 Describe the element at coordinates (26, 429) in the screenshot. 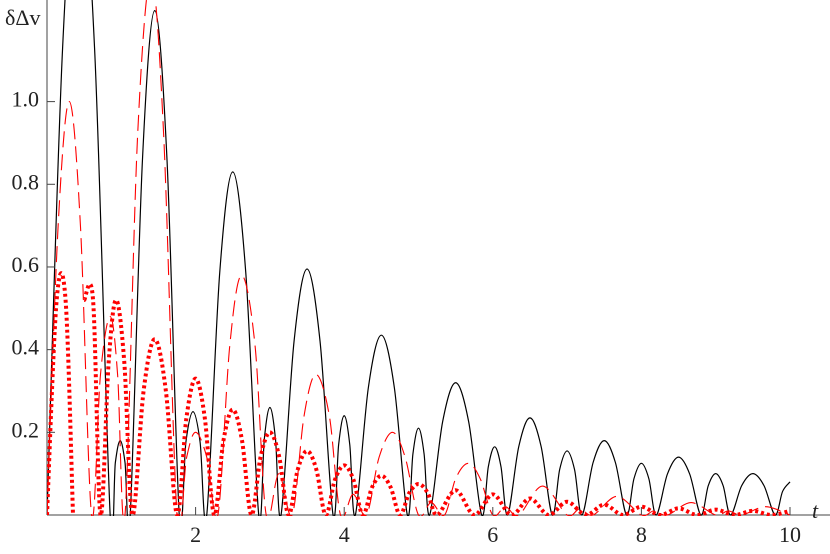

I see `y-tick-label: 0.2` at that location.